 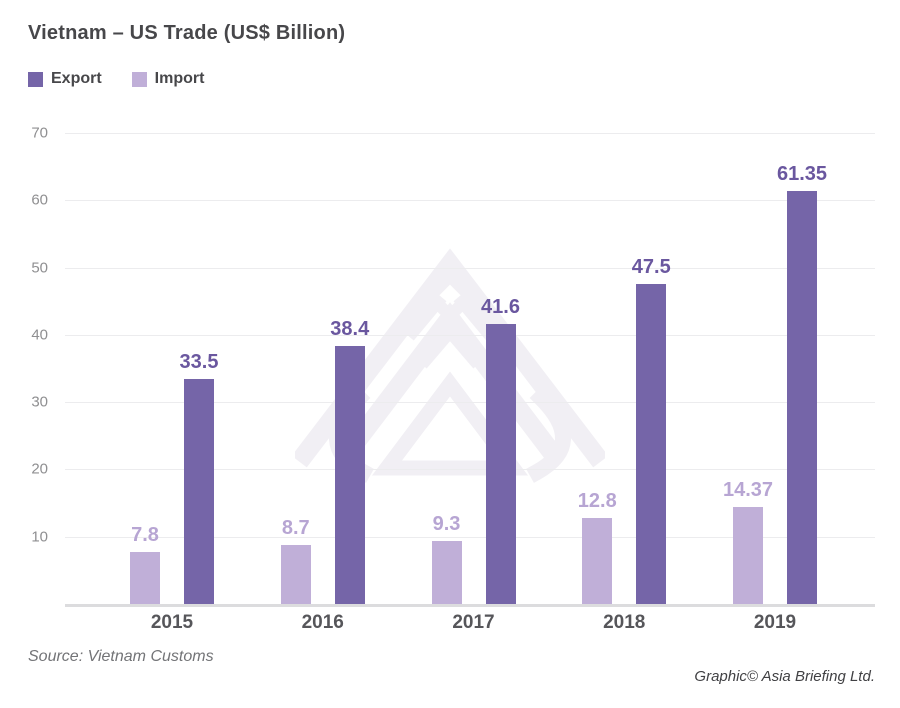 What do you see at coordinates (350, 328) in the screenshot?
I see `export-value-label-2016: 38.4` at bounding box center [350, 328].